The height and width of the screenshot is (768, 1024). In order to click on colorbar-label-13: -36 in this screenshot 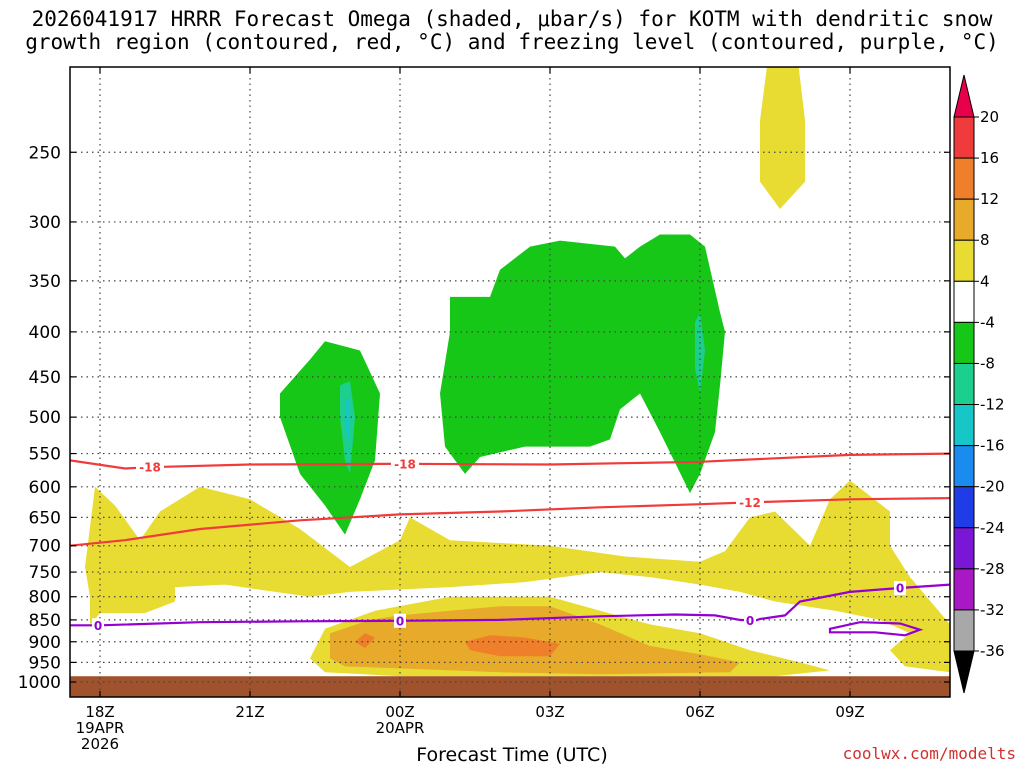, I will do `click(992, 651)`.